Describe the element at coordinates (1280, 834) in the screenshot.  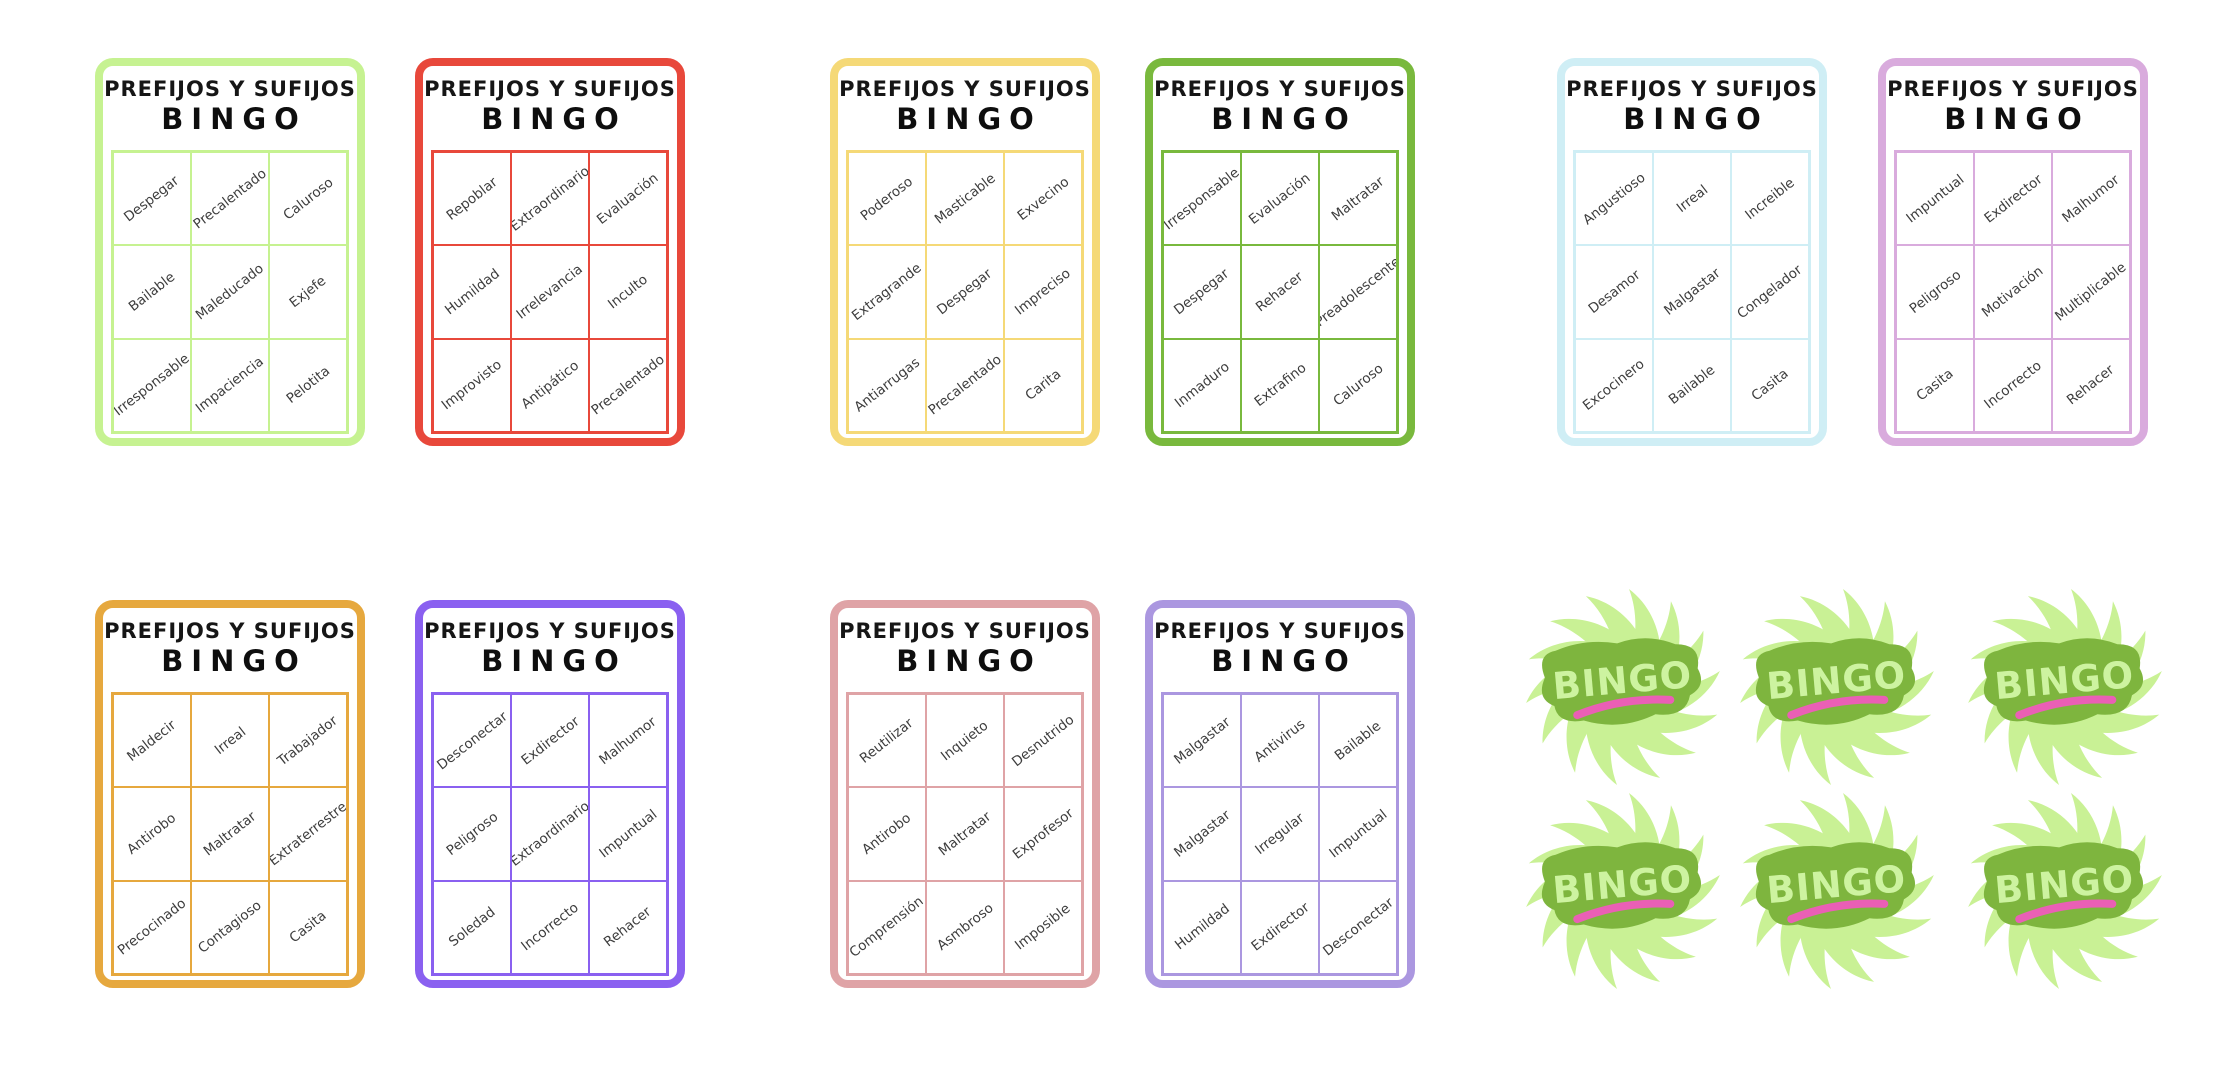
I see `bingo-cell: Irregular` at that location.